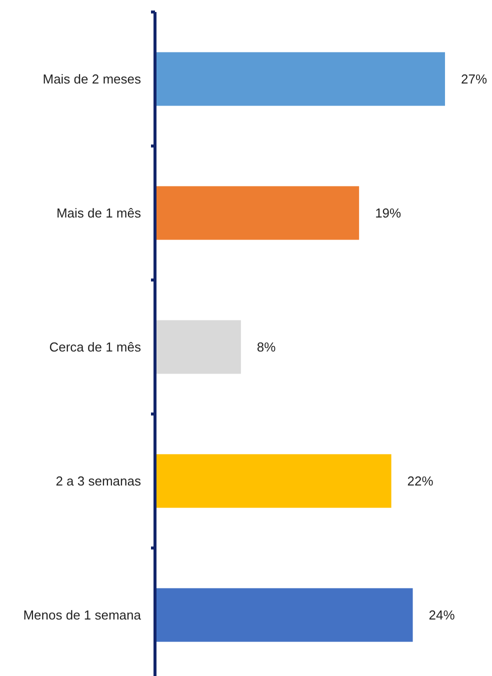 Image resolution: width=492 pixels, height=676 pixels. What do you see at coordinates (92, 79) in the screenshot?
I see `y-tick-label: Mais de 2 meses` at bounding box center [92, 79].